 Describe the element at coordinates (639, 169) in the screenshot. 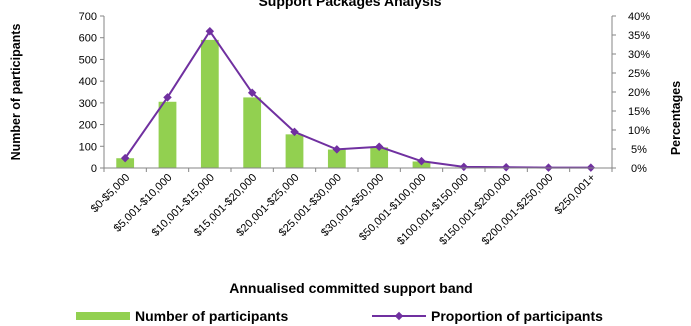

I see `right-tick-label: 0%` at that location.